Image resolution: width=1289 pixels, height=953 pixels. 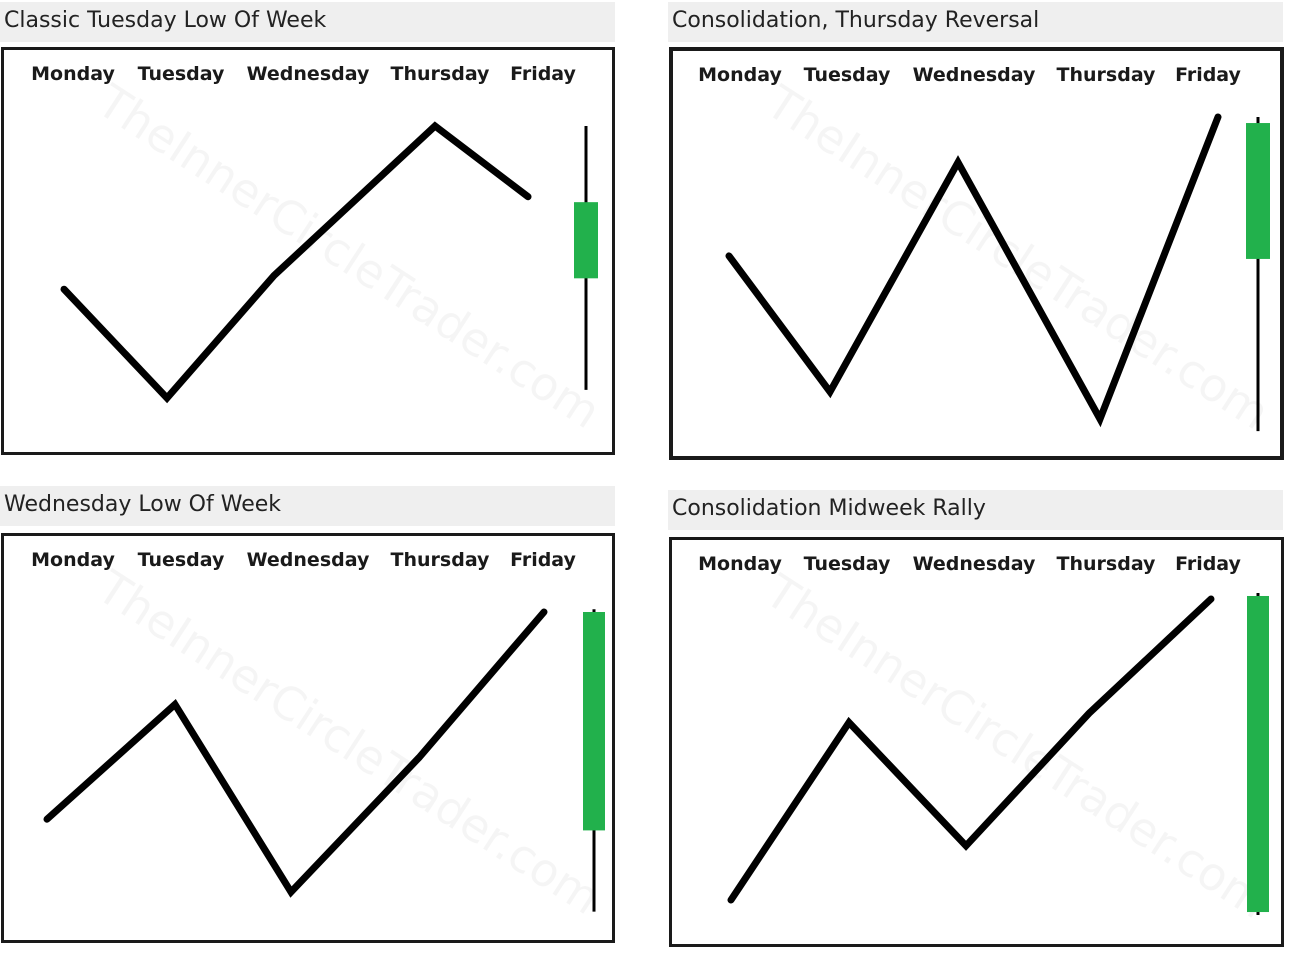 What do you see at coordinates (975, 510) in the screenshot?
I see `chart-title: Consolidation Midweek Rally` at bounding box center [975, 510].